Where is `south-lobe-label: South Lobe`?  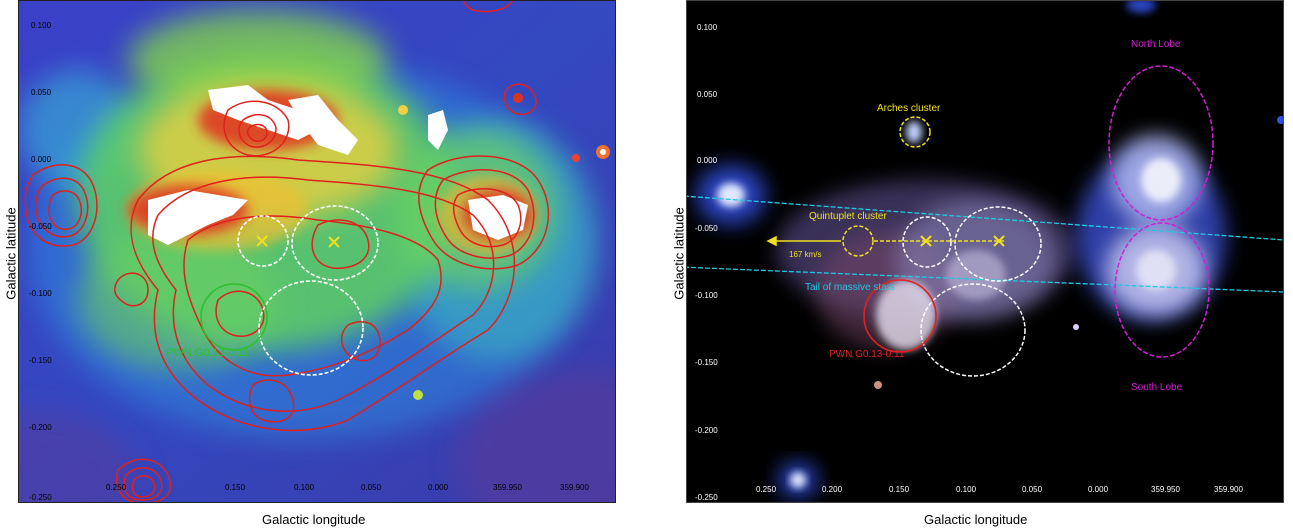
south-lobe-label: South Lobe is located at coordinates (1157, 387).